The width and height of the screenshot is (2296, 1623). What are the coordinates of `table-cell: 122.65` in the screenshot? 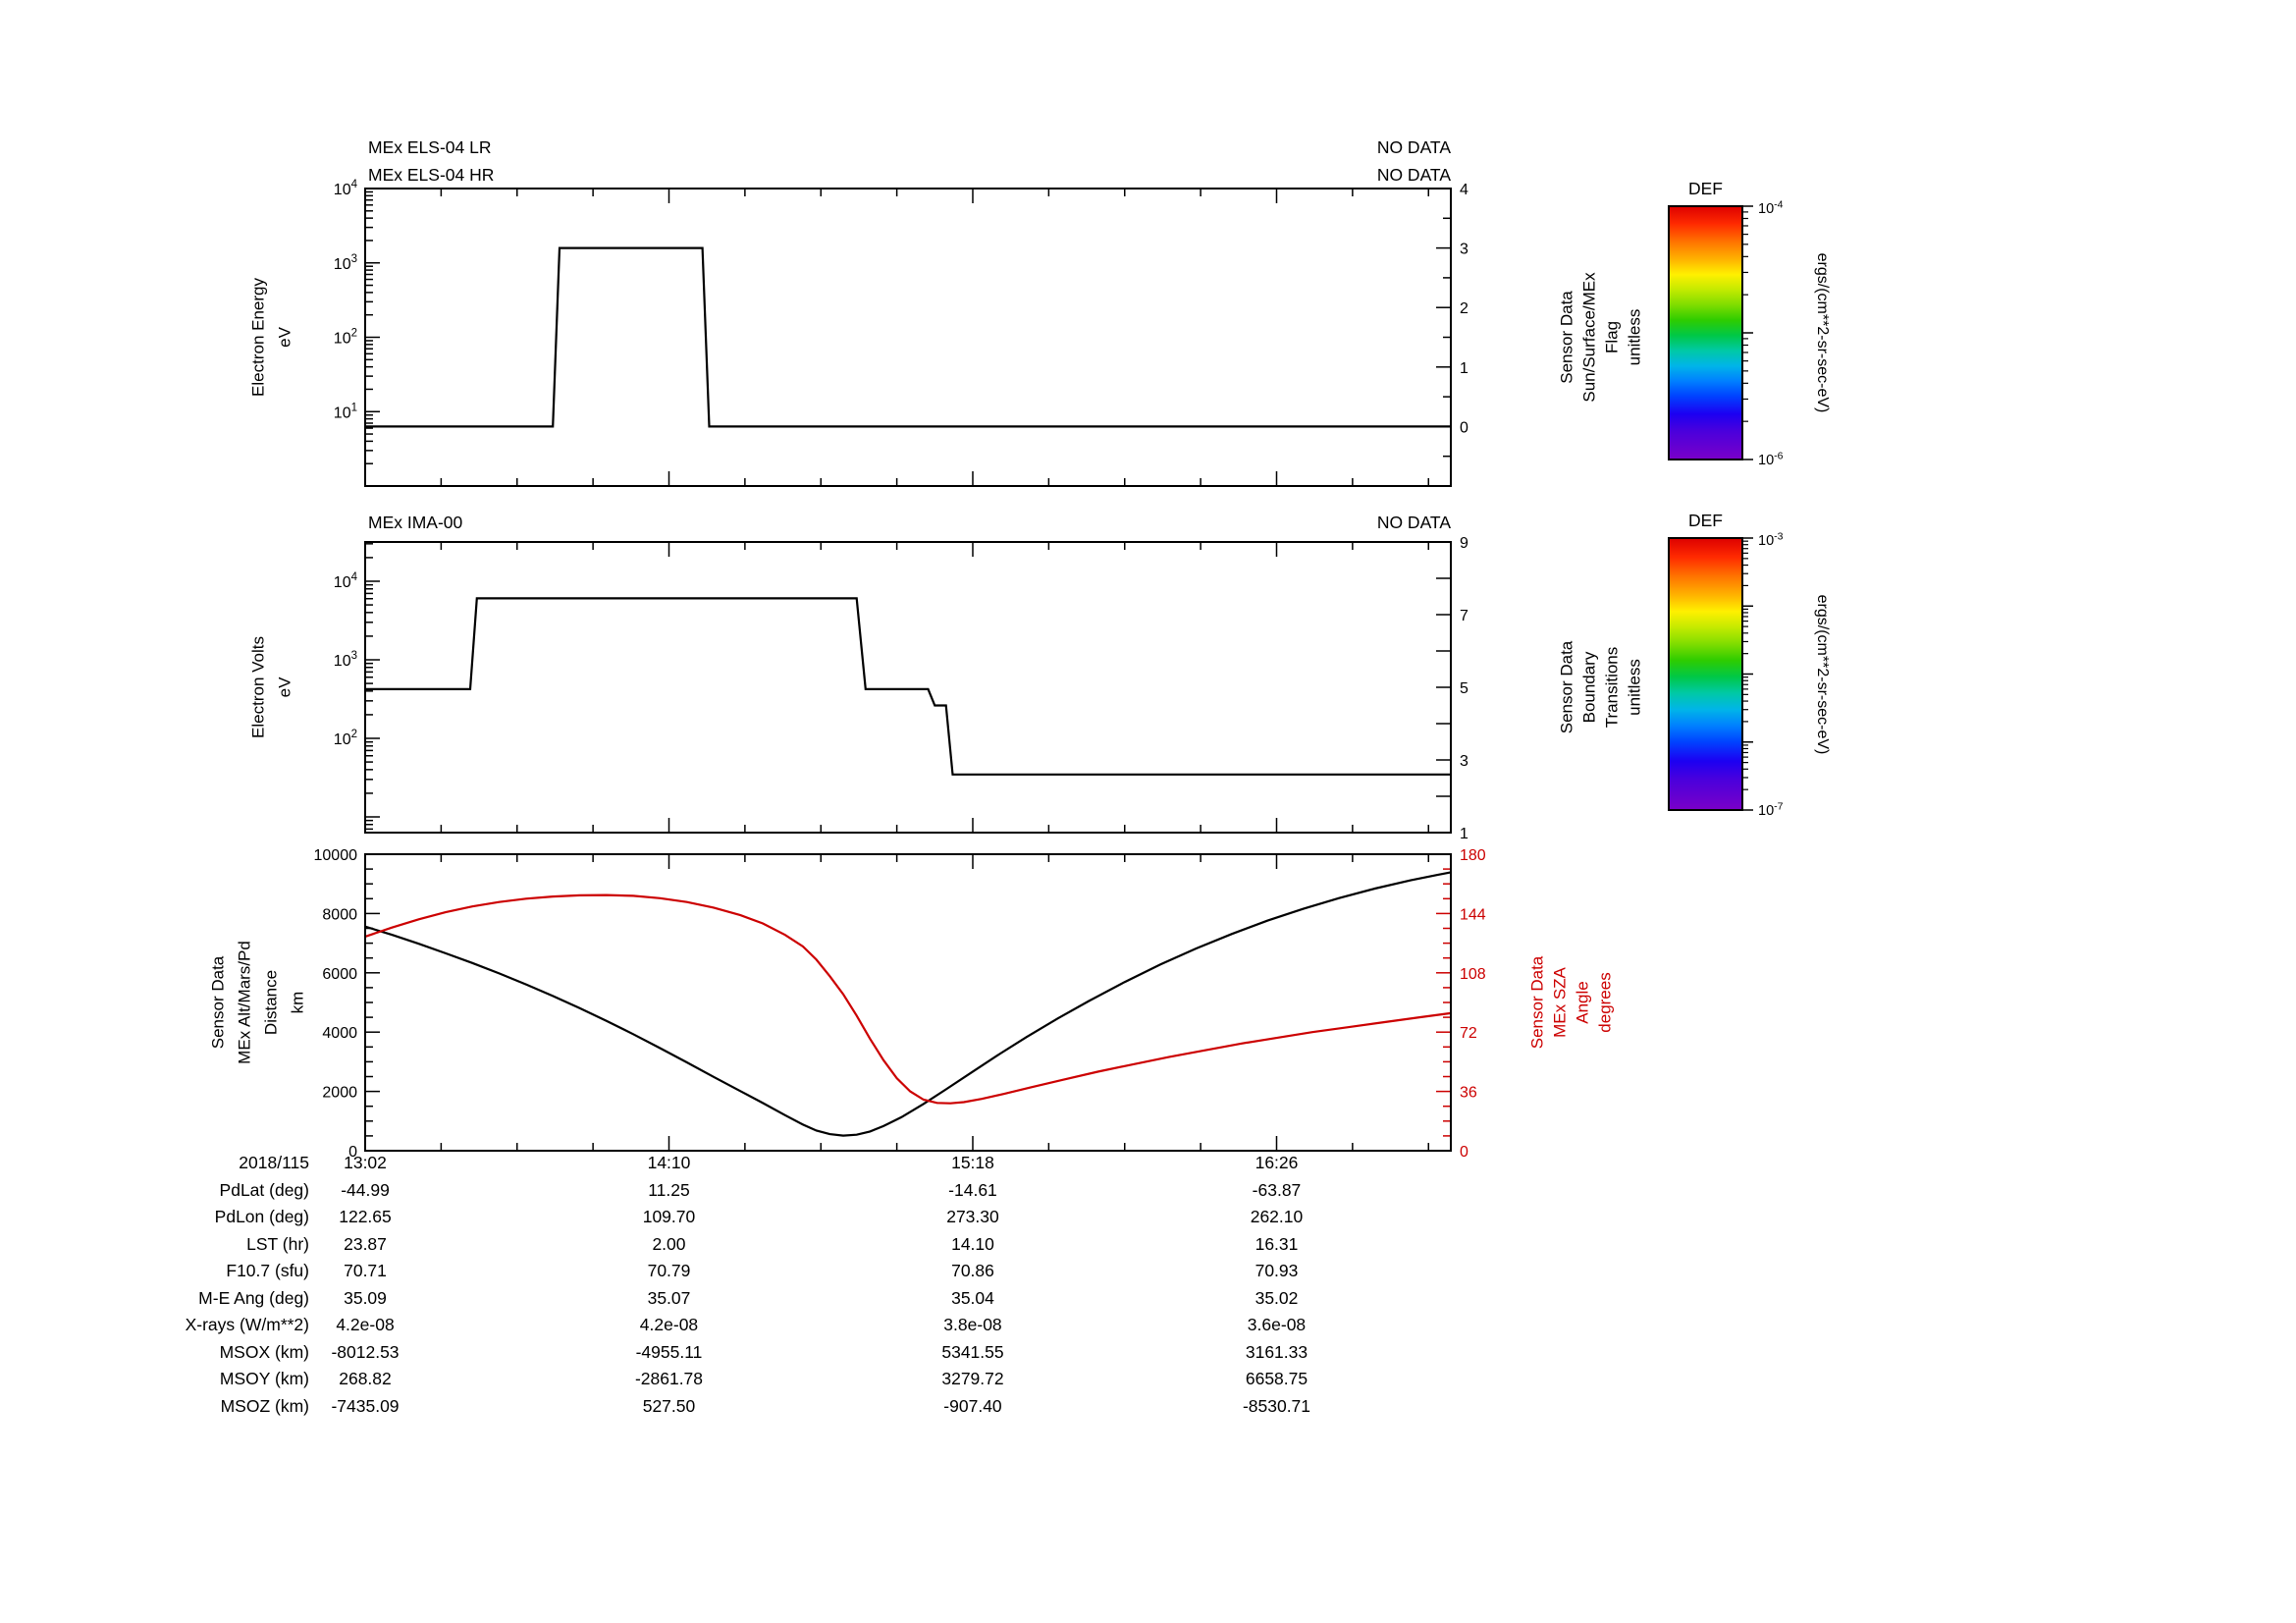 It's located at (366, 1216).